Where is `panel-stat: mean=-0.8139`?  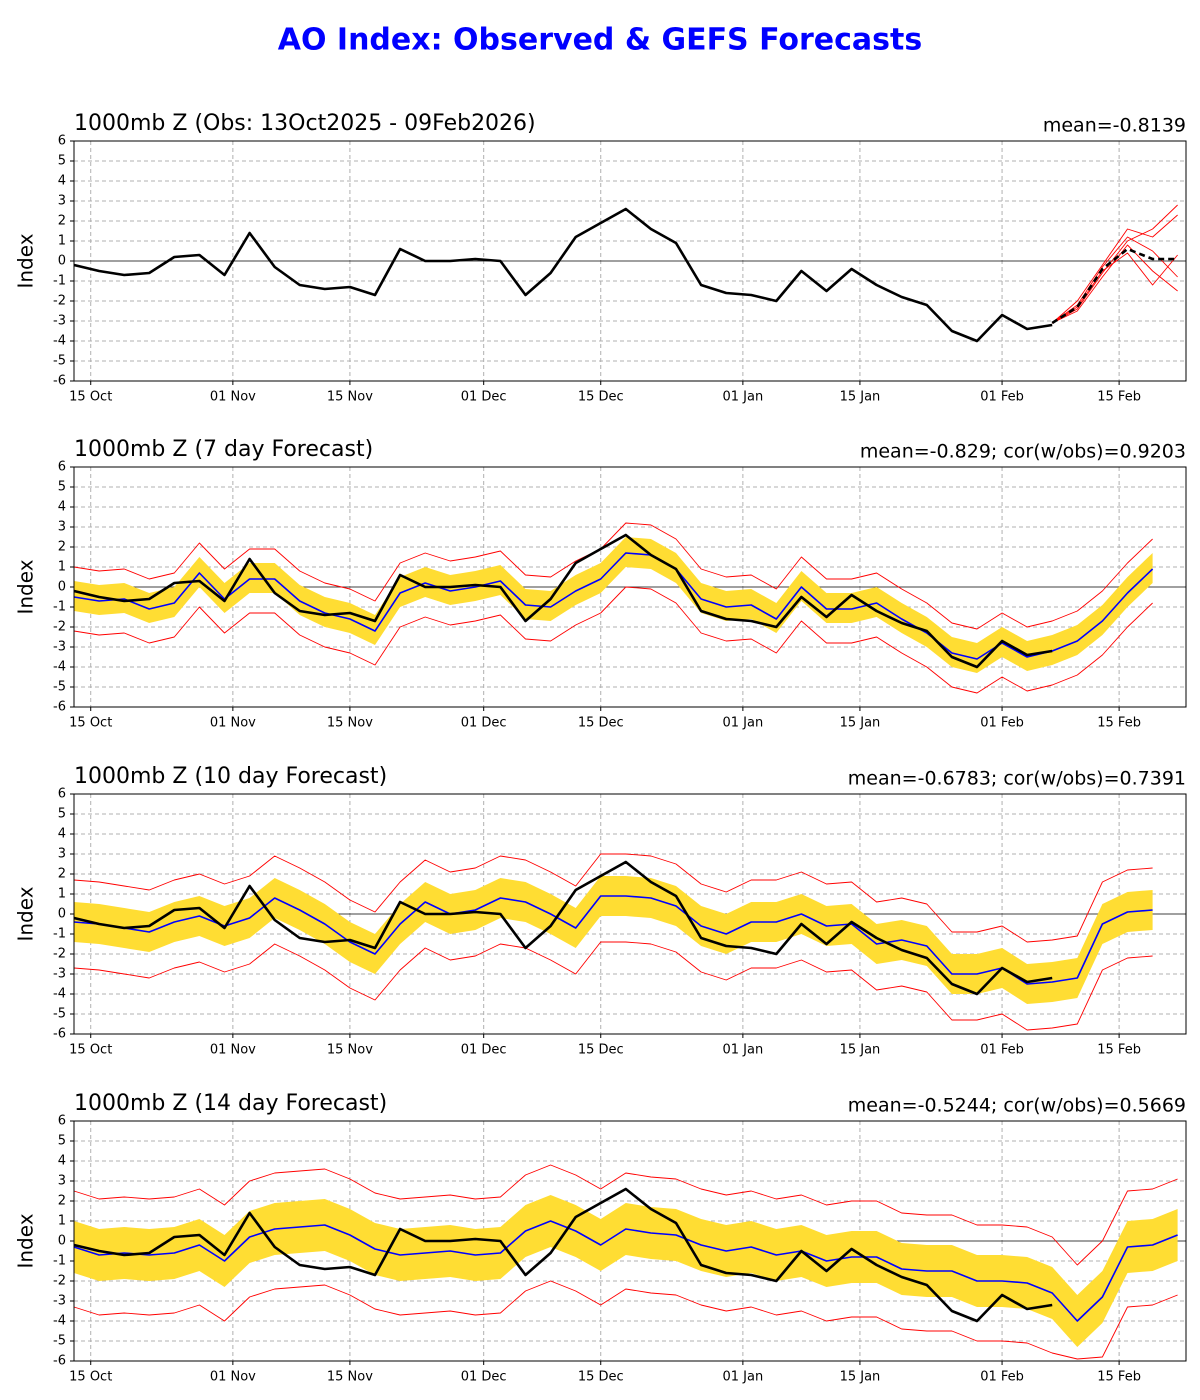 panel-stat: mean=-0.8139 is located at coordinates (1114, 126).